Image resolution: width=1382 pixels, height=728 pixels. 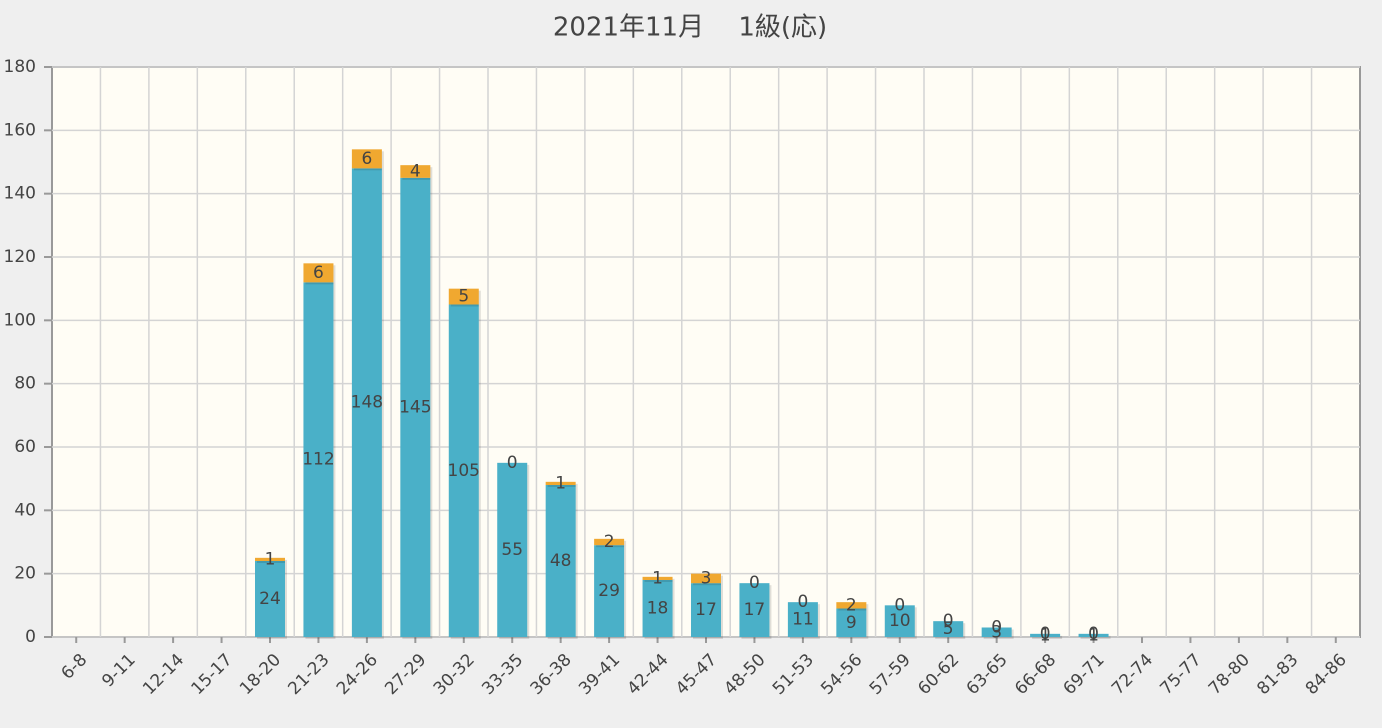 I want to click on y-tick-label: 120, so click(x=20, y=257).